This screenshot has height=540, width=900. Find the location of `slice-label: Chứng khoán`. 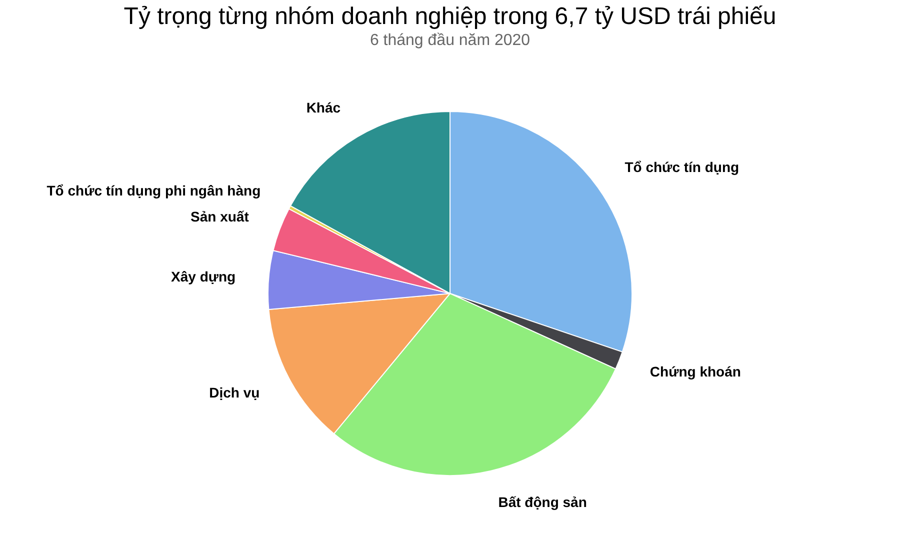

slice-label: Chứng khoán is located at coordinates (695, 372).